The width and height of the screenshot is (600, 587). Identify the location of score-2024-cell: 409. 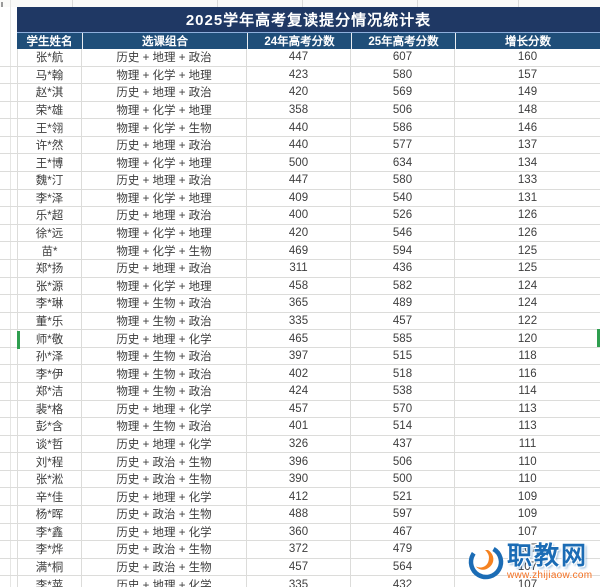
(299, 198).